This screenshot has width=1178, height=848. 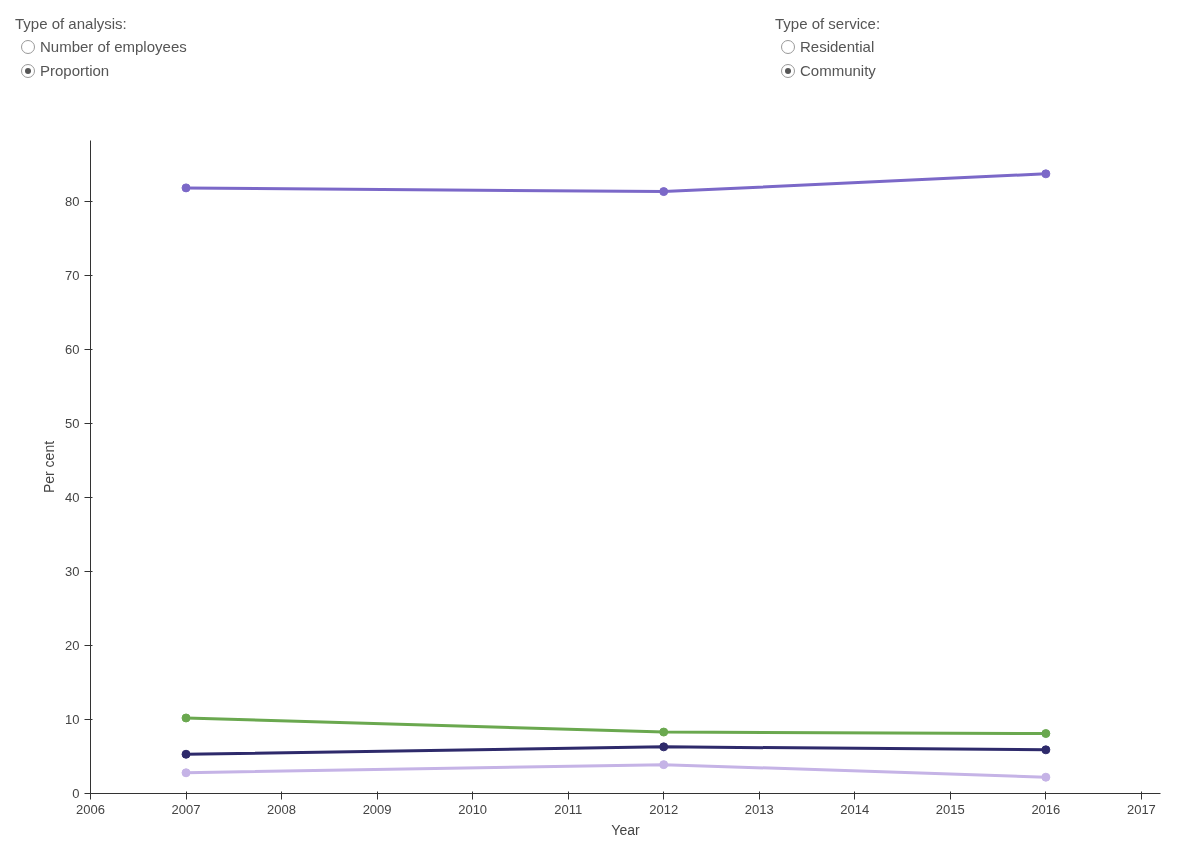 What do you see at coordinates (568, 809) in the screenshot?
I see `x-tick-label: 2011` at bounding box center [568, 809].